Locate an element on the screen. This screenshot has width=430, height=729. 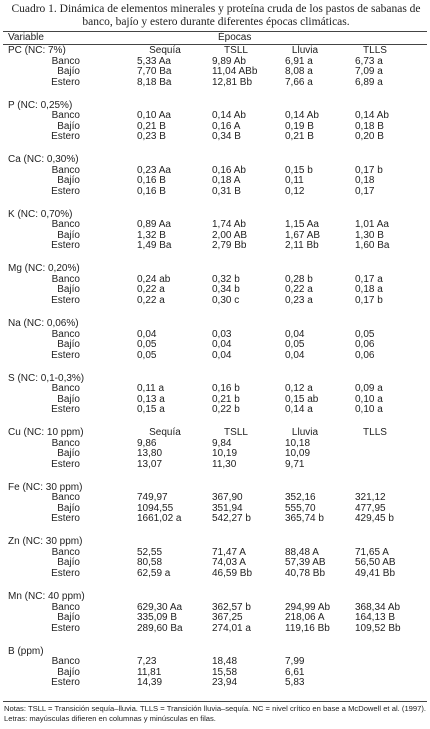
cell: 71,47 A is located at coordinates (229, 552).